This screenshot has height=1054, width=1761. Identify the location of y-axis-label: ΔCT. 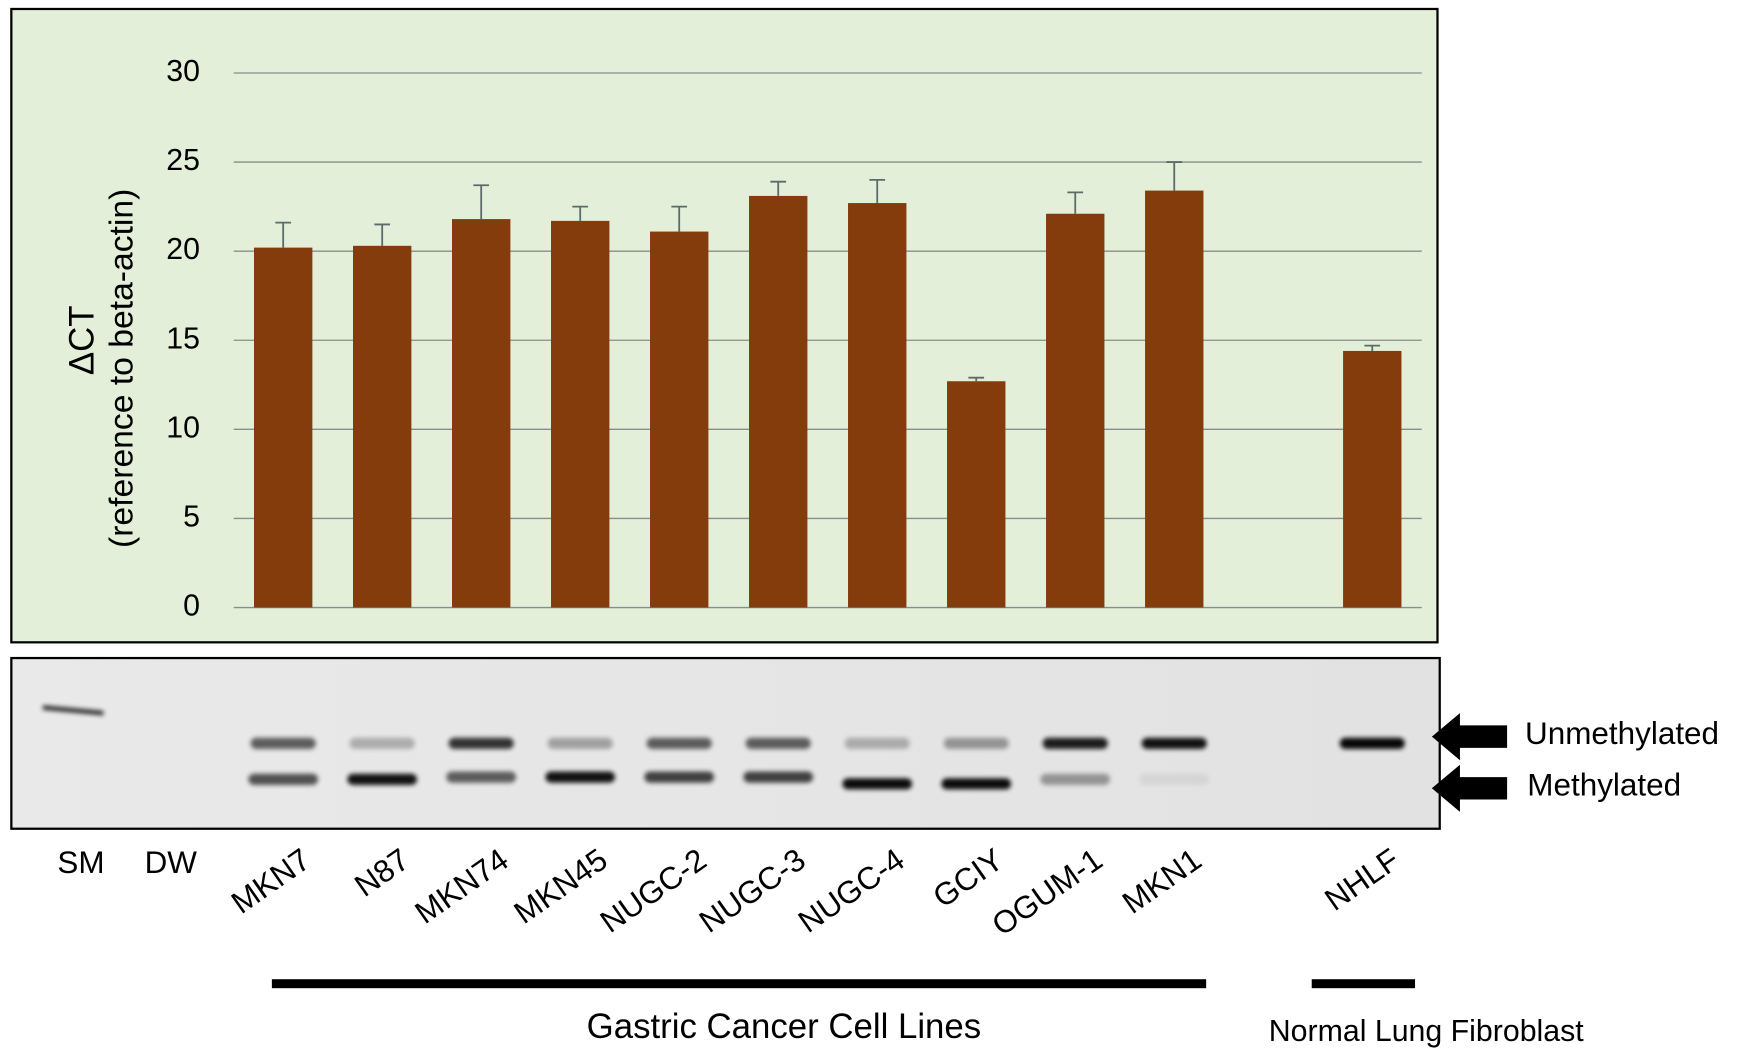
(82, 340).